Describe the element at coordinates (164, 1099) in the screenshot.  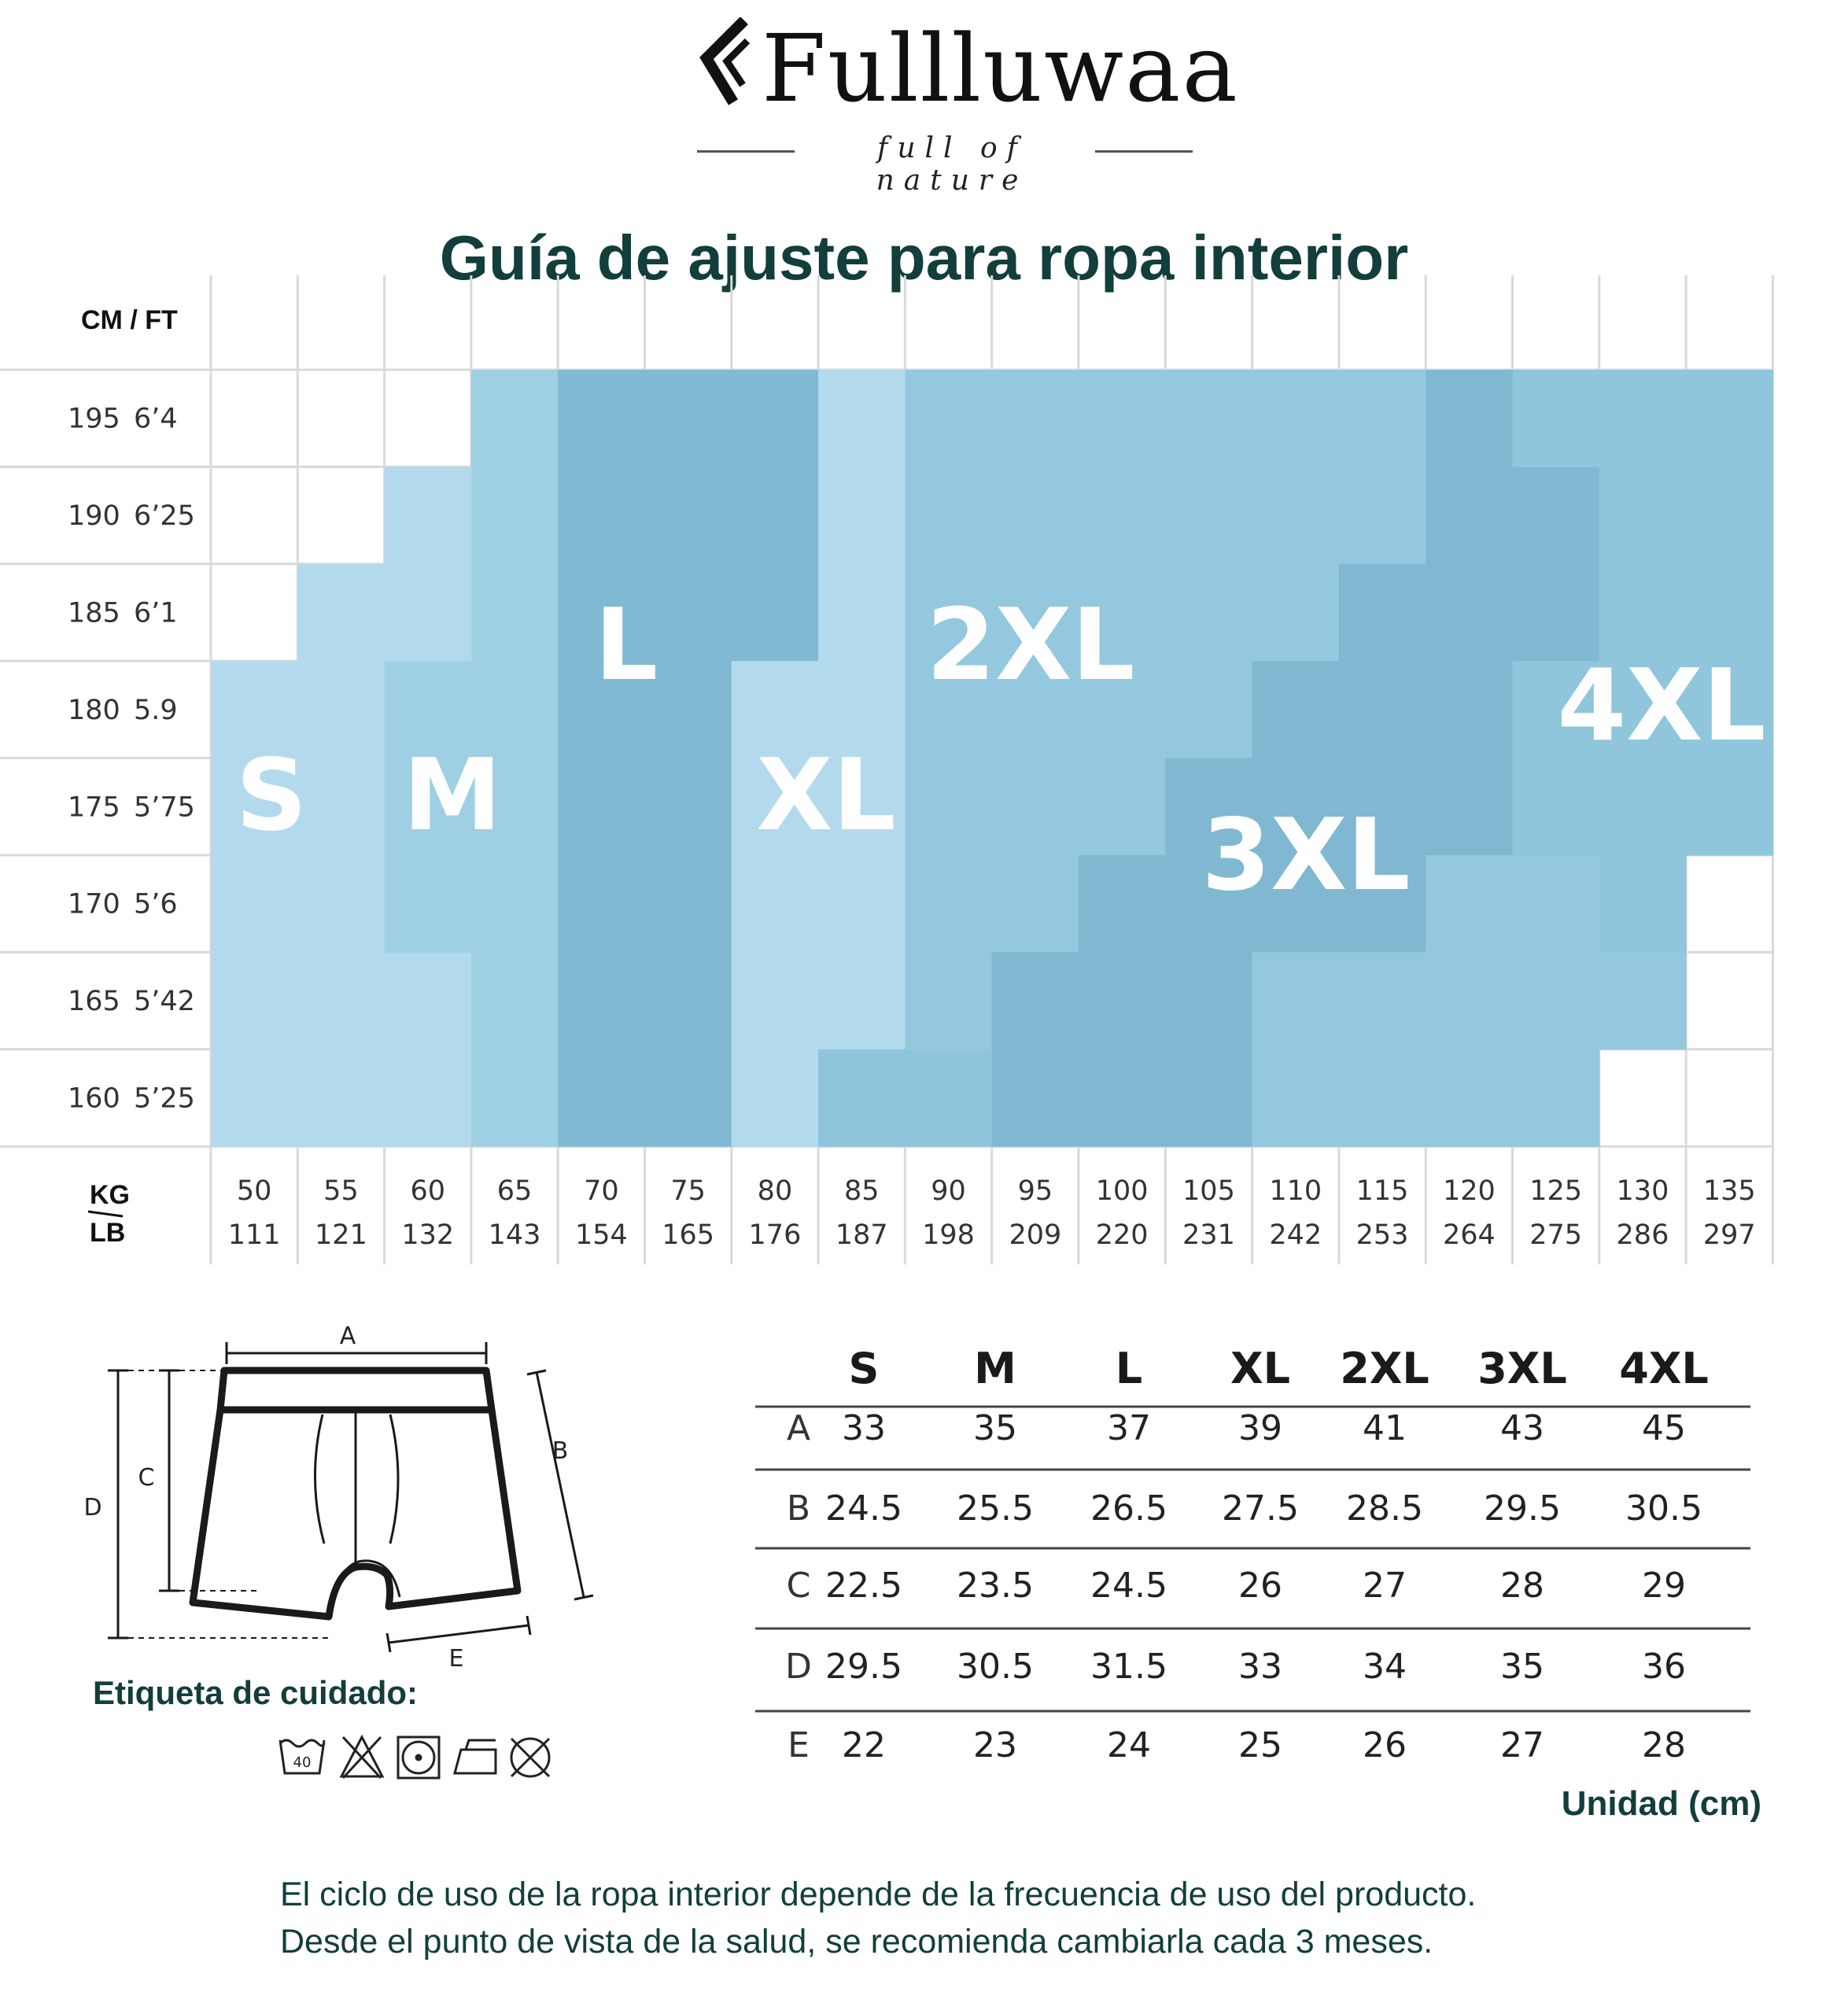
I see `height-label-ft: 5’25` at that location.